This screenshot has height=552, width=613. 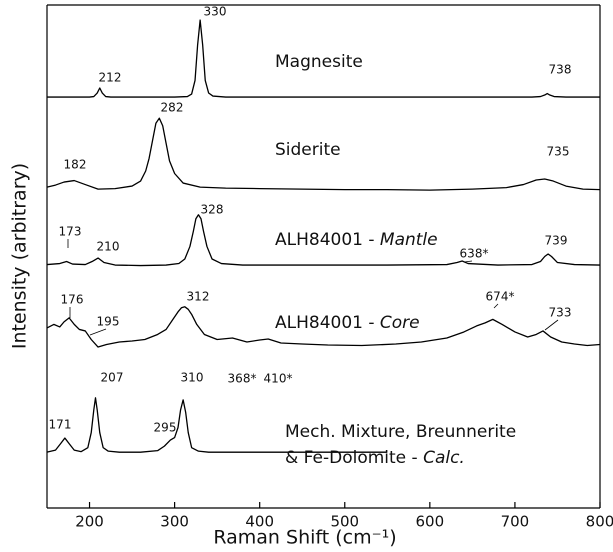 I want to click on series-name-part: Magnesite, so click(x=319, y=62).